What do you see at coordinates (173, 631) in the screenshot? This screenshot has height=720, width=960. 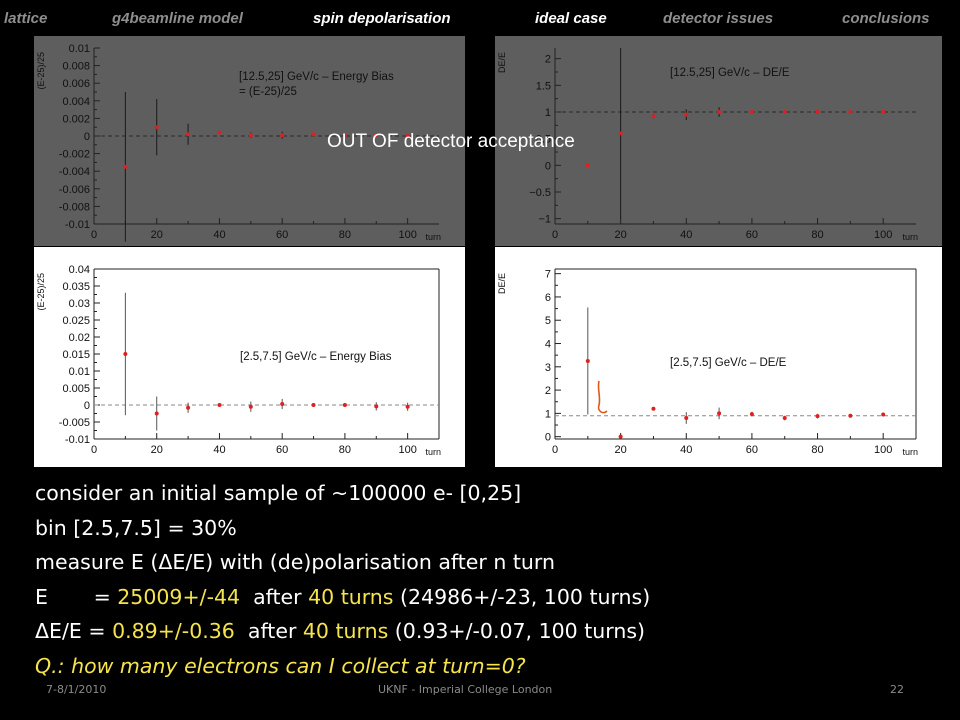 I see `de-value: 0.89+/-0.36` at bounding box center [173, 631].